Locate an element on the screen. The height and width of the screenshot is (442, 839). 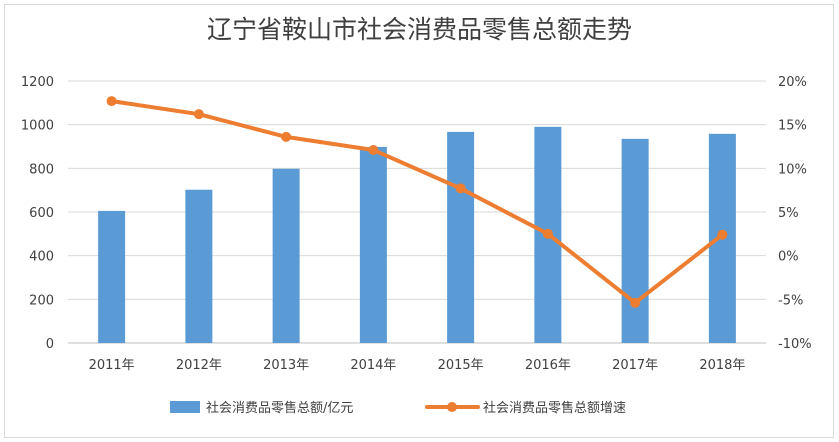
legend-label-line: 社会消费品零售总额增速 is located at coordinates (554, 408).